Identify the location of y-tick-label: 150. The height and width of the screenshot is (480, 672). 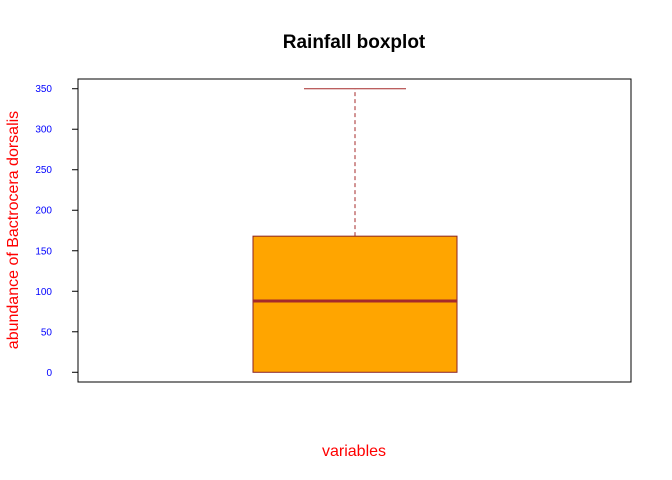
(43, 251).